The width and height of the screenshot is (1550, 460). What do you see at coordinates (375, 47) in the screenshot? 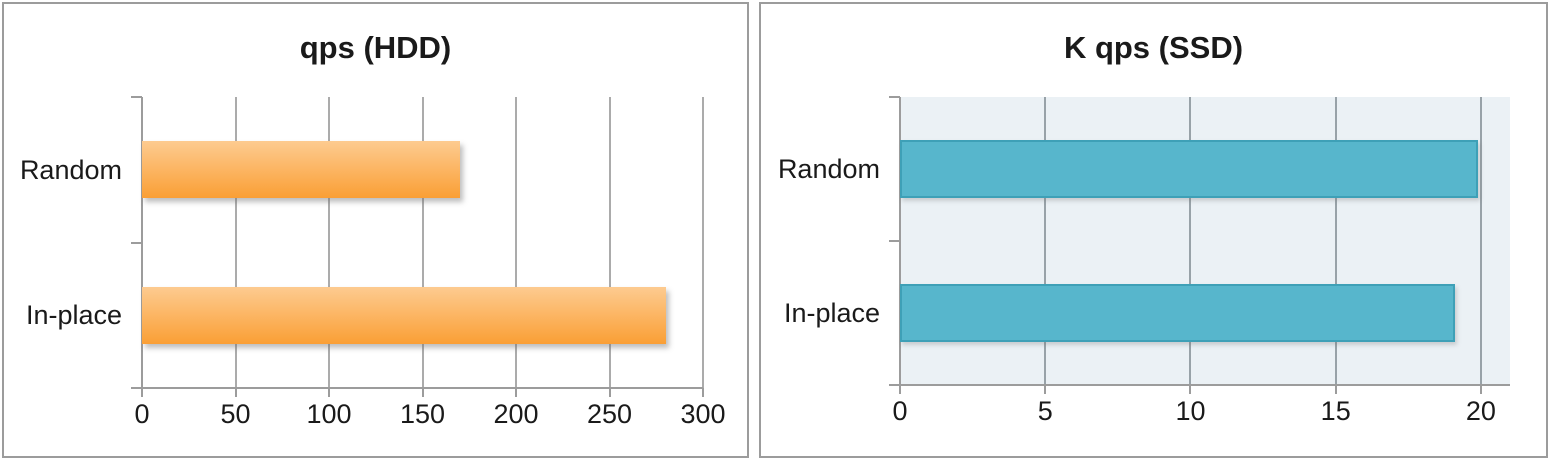
I see `hdd-chart-title: qps (HDD)` at bounding box center [375, 47].